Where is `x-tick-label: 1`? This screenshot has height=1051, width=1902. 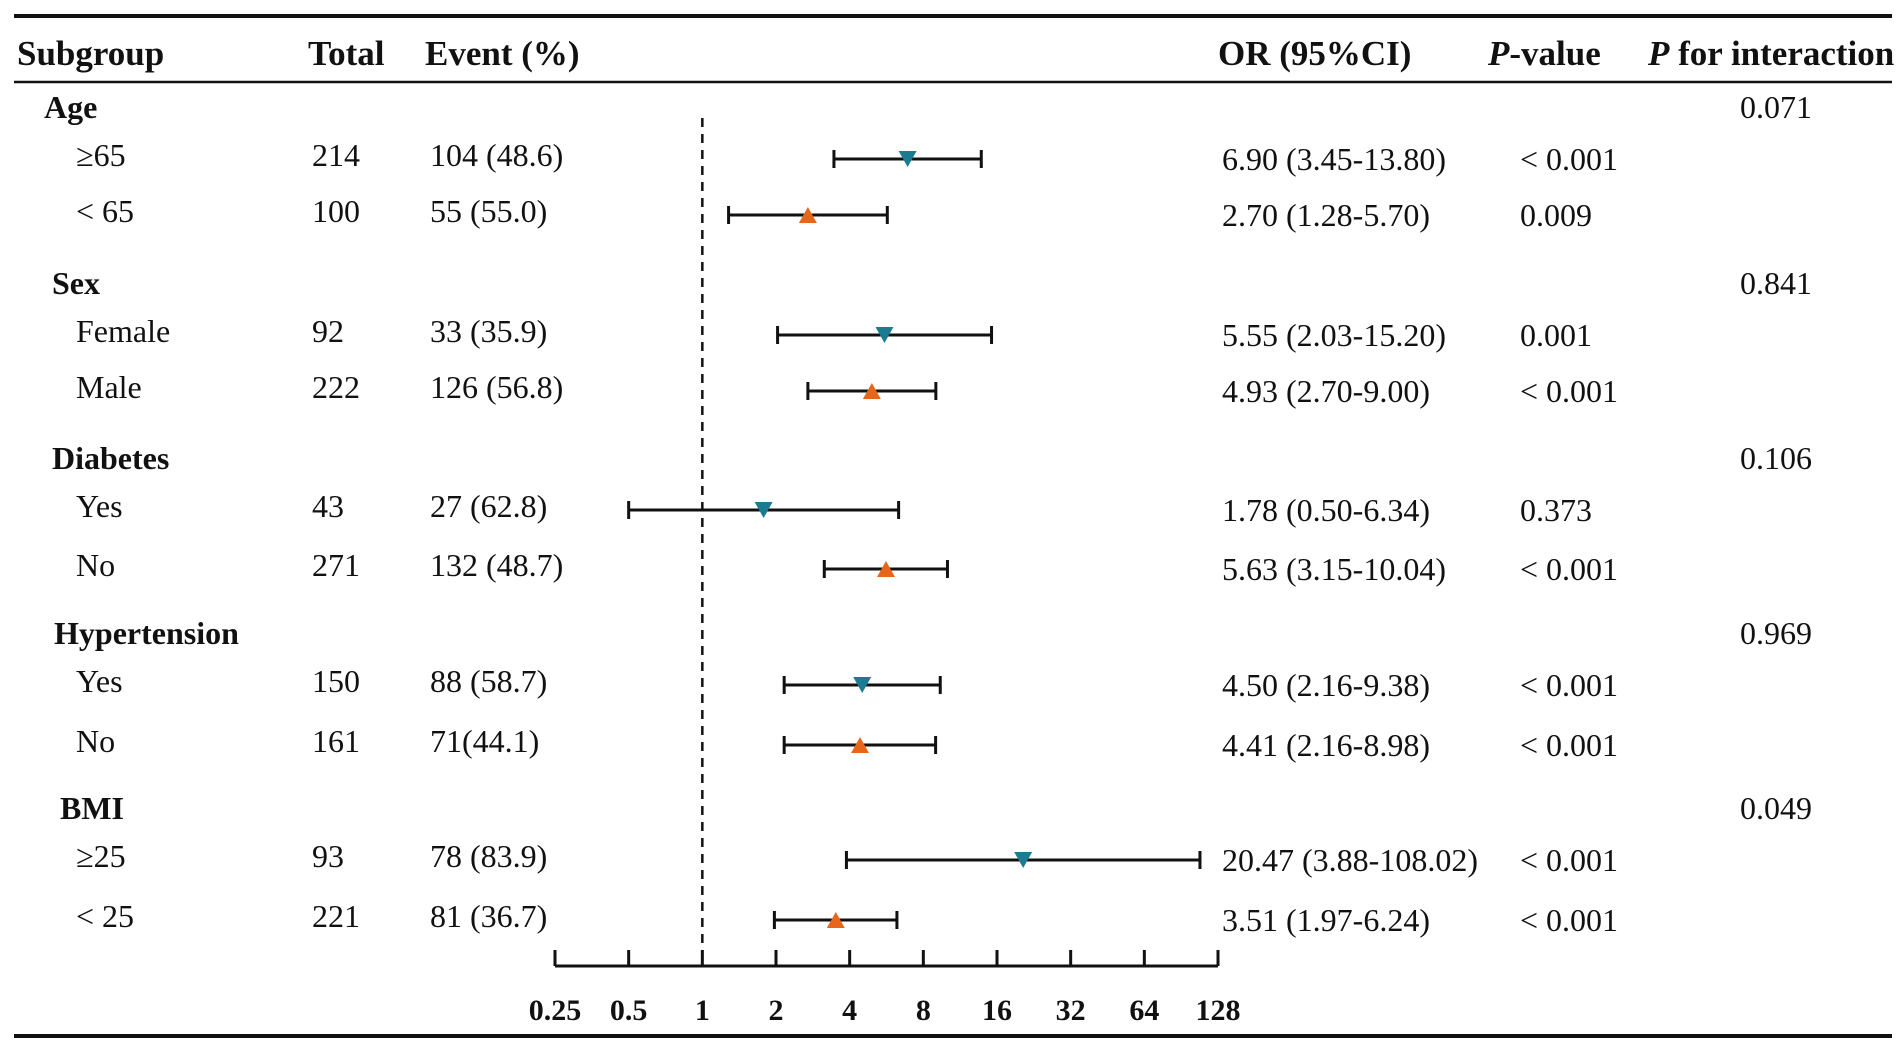
x-tick-label: 1 is located at coordinates (702, 1010).